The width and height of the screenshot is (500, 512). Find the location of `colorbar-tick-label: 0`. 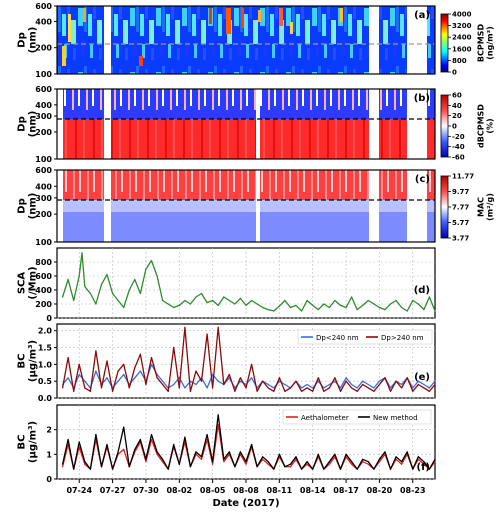

colorbar-tick-label: 0 is located at coordinates (454, 73).